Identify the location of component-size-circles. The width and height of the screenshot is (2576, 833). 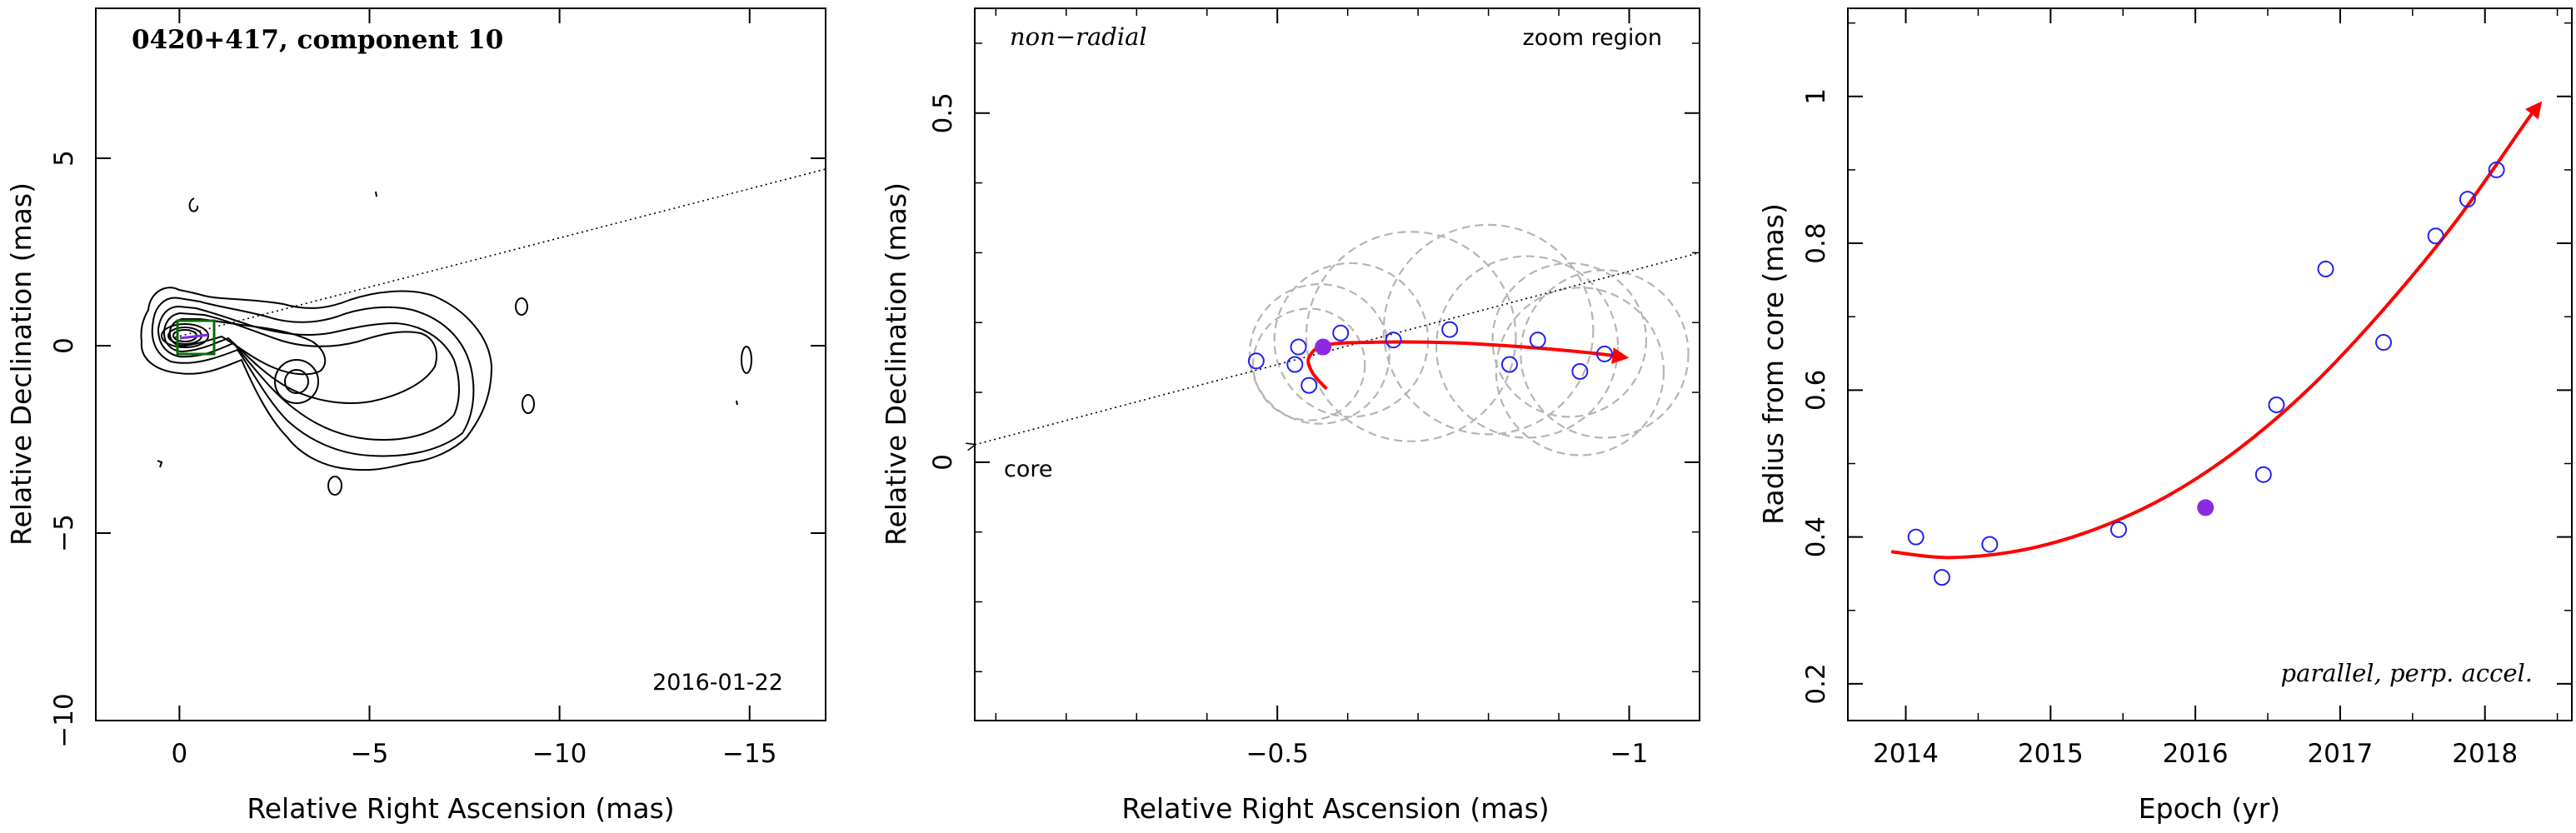
(1469, 339).